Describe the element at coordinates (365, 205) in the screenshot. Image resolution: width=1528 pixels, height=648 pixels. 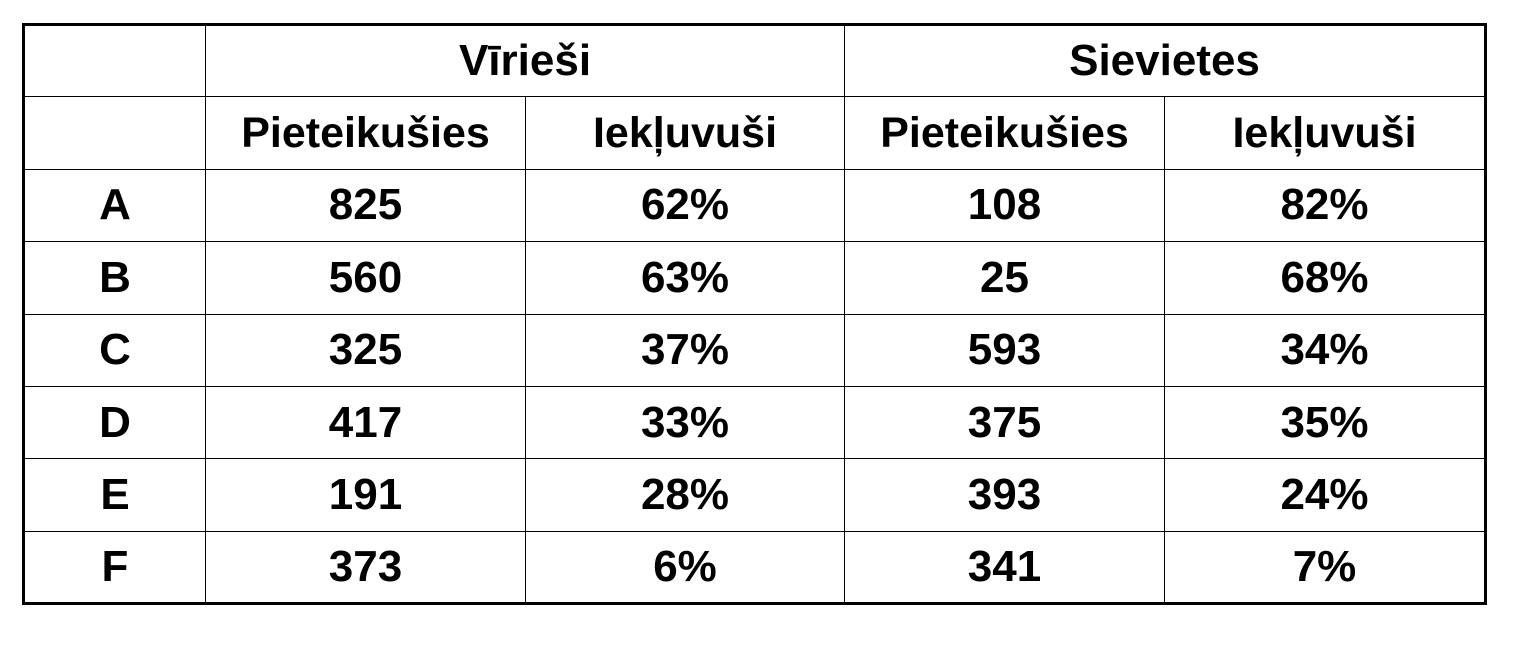
I see `table-cell: 825` at that location.